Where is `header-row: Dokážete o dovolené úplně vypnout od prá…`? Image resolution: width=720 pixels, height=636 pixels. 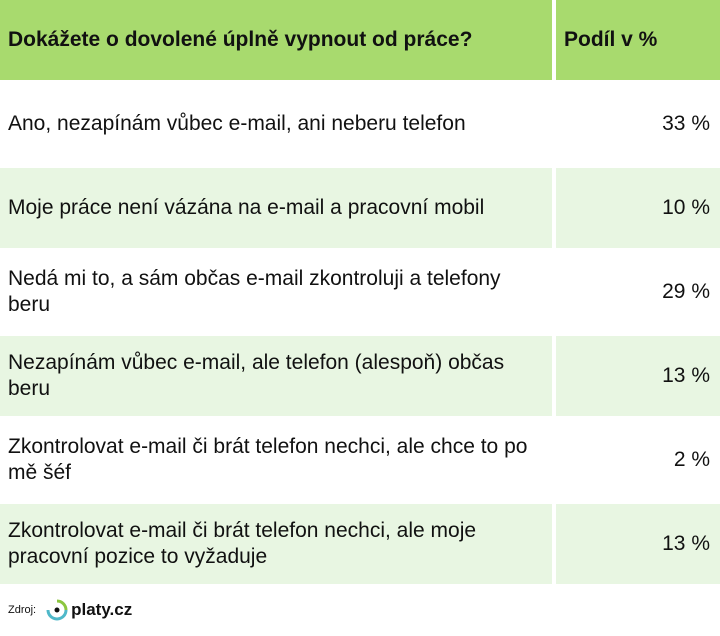
header-row: Dokážete o dovolené úplně vypnout od prá… is located at coordinates (360, 40).